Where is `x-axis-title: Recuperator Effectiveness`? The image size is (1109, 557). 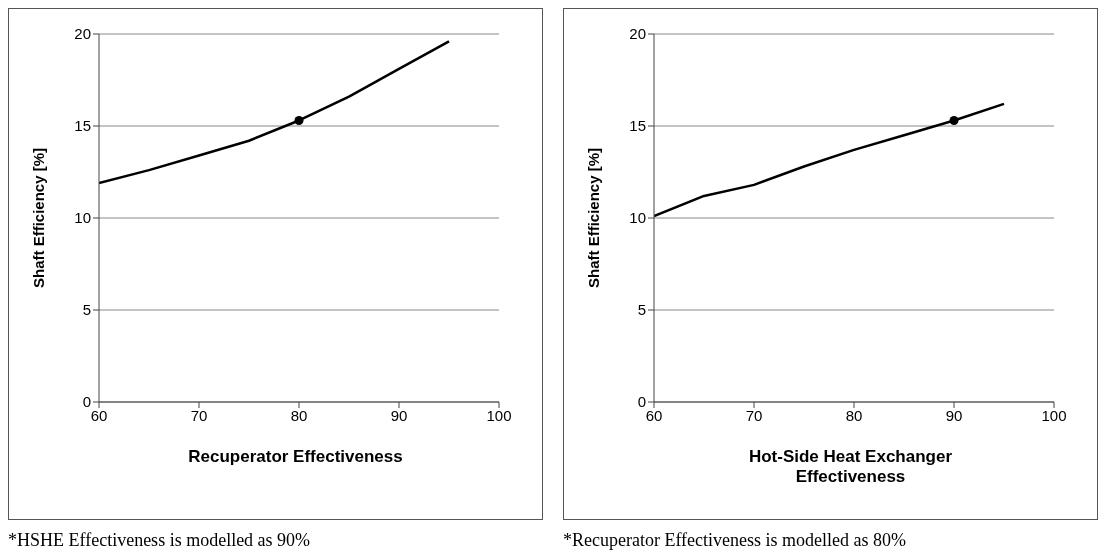 x-axis-title: Recuperator Effectiveness is located at coordinates (295, 457).